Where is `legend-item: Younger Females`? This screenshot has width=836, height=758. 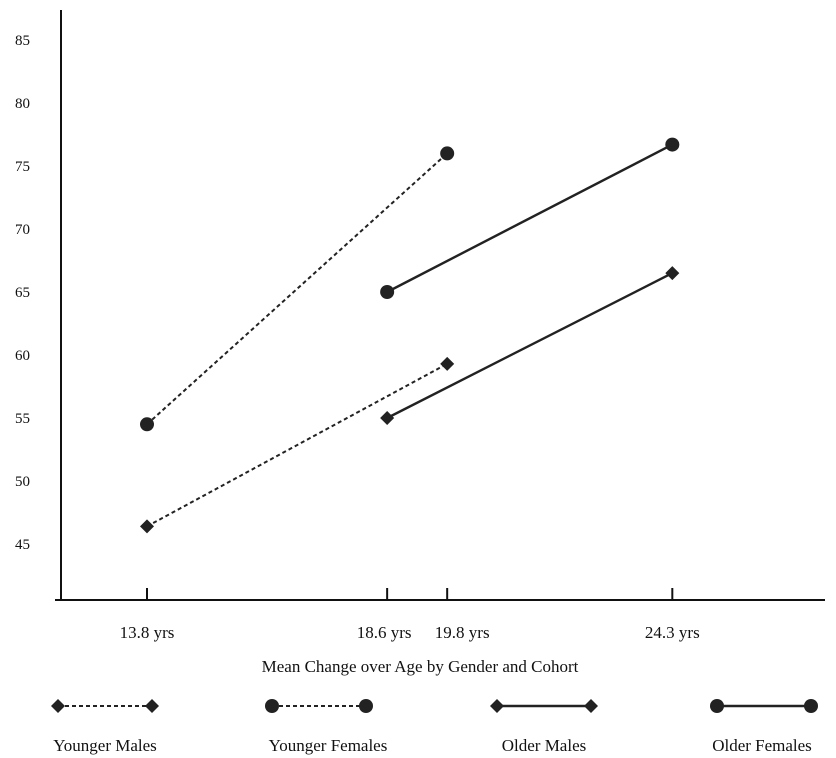
legend-item: Younger Females is located at coordinates (326, 727).